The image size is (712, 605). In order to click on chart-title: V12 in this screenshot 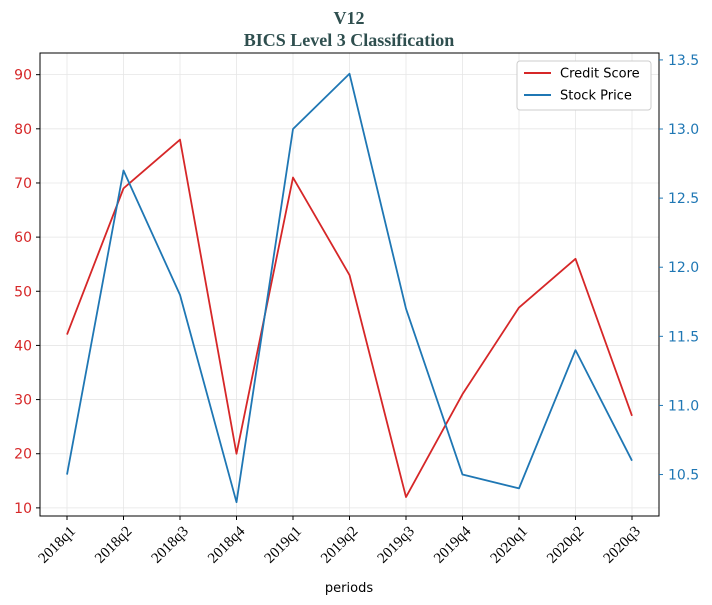, I will do `click(349, 18)`.